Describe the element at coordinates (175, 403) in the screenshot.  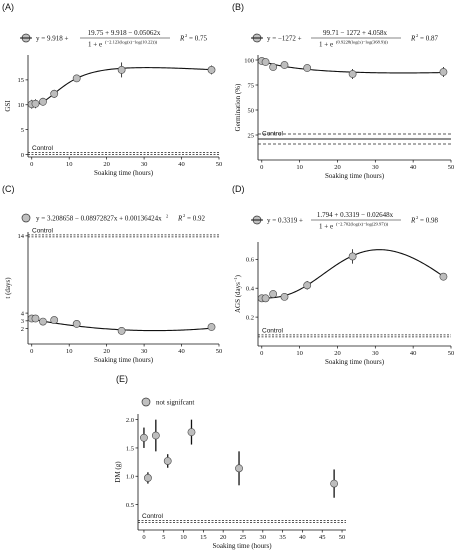
I see `legend-label: not signifcant` at that location.